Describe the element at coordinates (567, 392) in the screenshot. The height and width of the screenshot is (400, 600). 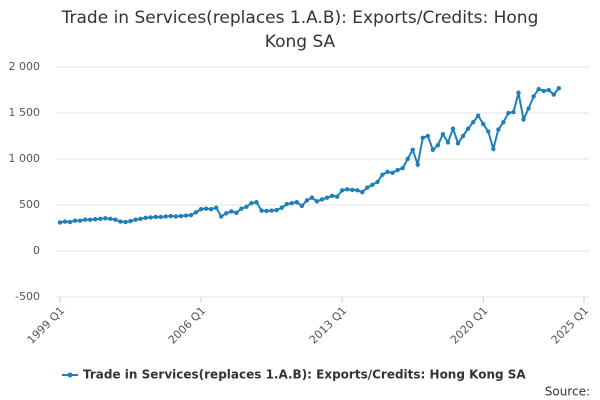
I see `source-label: Source:` at that location.